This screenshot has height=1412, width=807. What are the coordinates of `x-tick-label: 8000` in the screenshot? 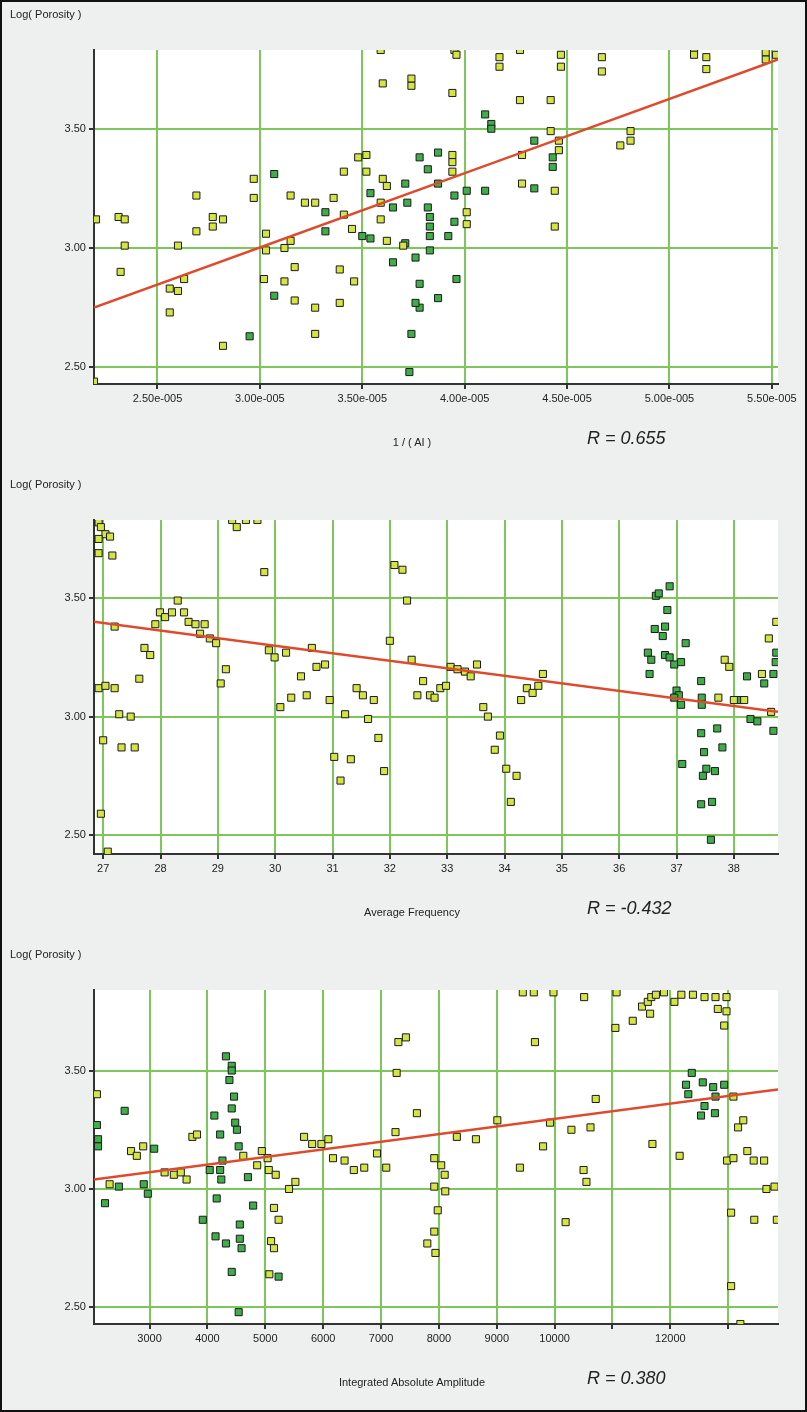 It's located at (439, 1337).